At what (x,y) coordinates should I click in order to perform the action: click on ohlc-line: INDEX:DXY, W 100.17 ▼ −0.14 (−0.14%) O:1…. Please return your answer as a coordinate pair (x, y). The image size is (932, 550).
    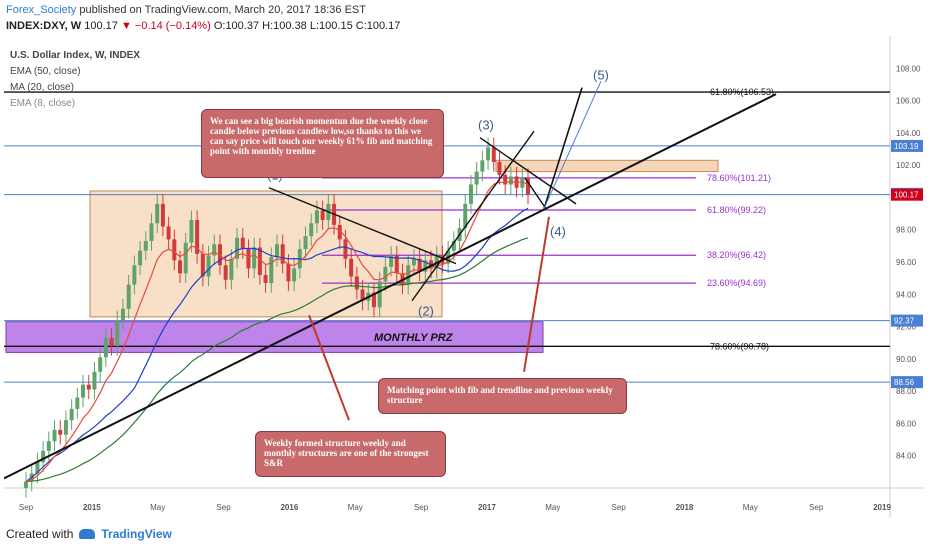
    Looking at the image, I should click on (203, 26).